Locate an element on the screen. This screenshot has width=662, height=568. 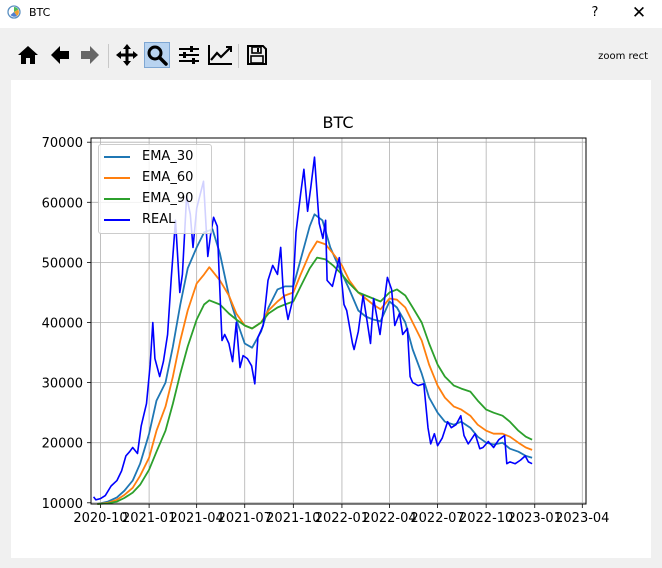
y-tick-label: 30000 is located at coordinates (62, 384).